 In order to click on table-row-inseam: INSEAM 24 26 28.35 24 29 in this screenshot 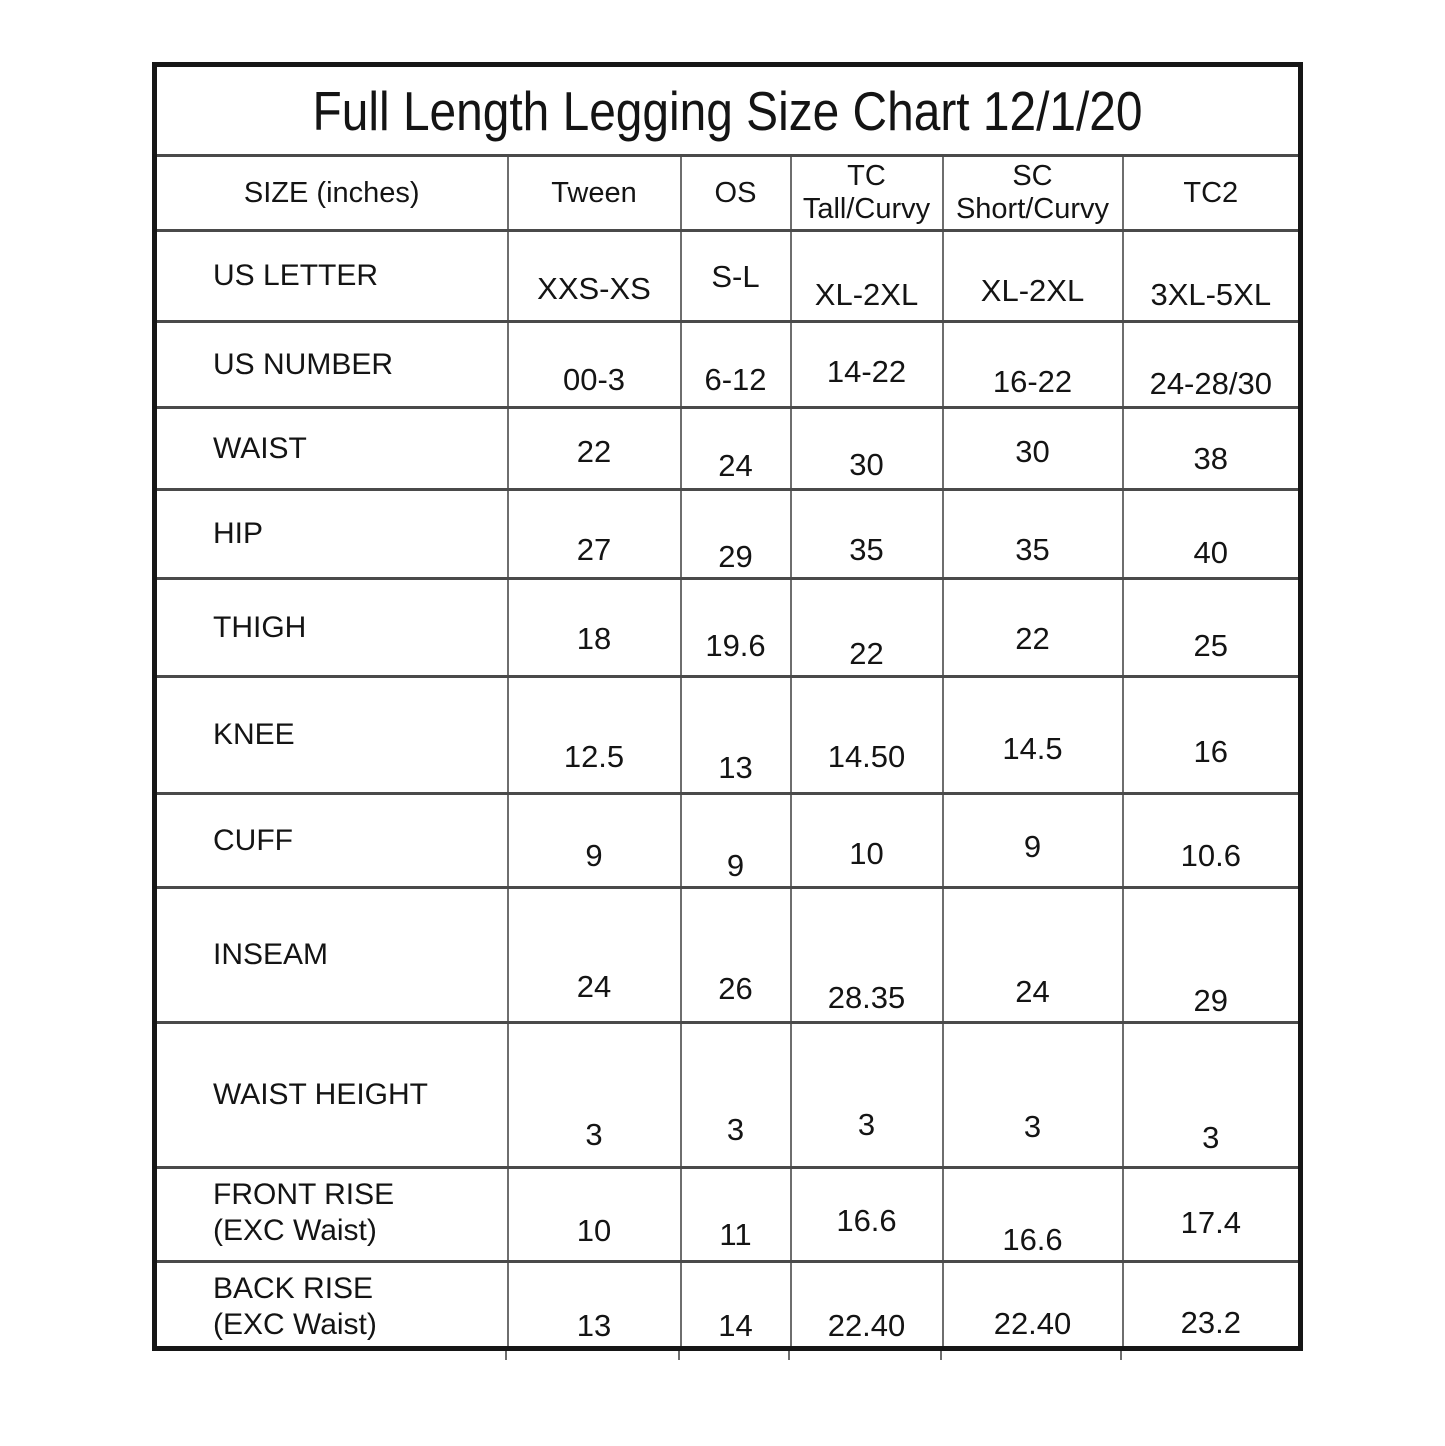, I will do `click(727, 955)`.